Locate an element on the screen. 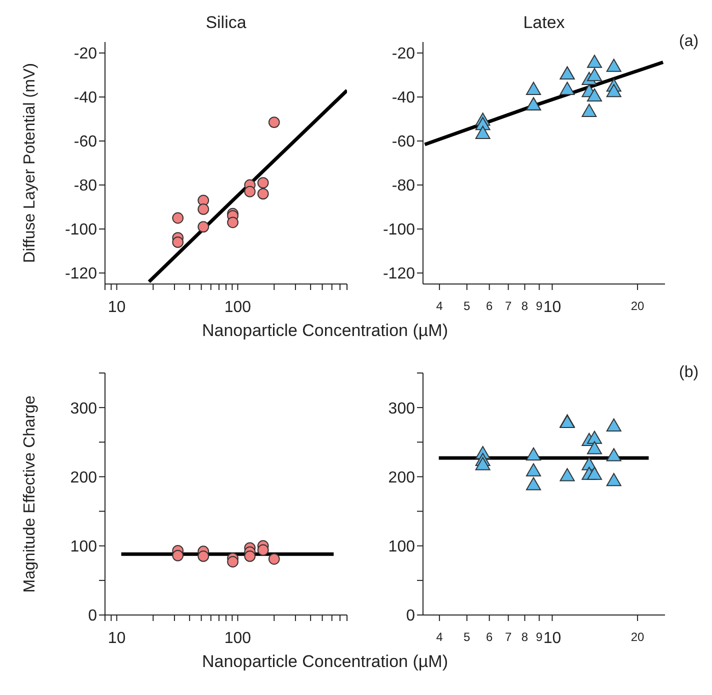  y-axis-title: Magnitude Effective Charge is located at coordinates (30, 494).